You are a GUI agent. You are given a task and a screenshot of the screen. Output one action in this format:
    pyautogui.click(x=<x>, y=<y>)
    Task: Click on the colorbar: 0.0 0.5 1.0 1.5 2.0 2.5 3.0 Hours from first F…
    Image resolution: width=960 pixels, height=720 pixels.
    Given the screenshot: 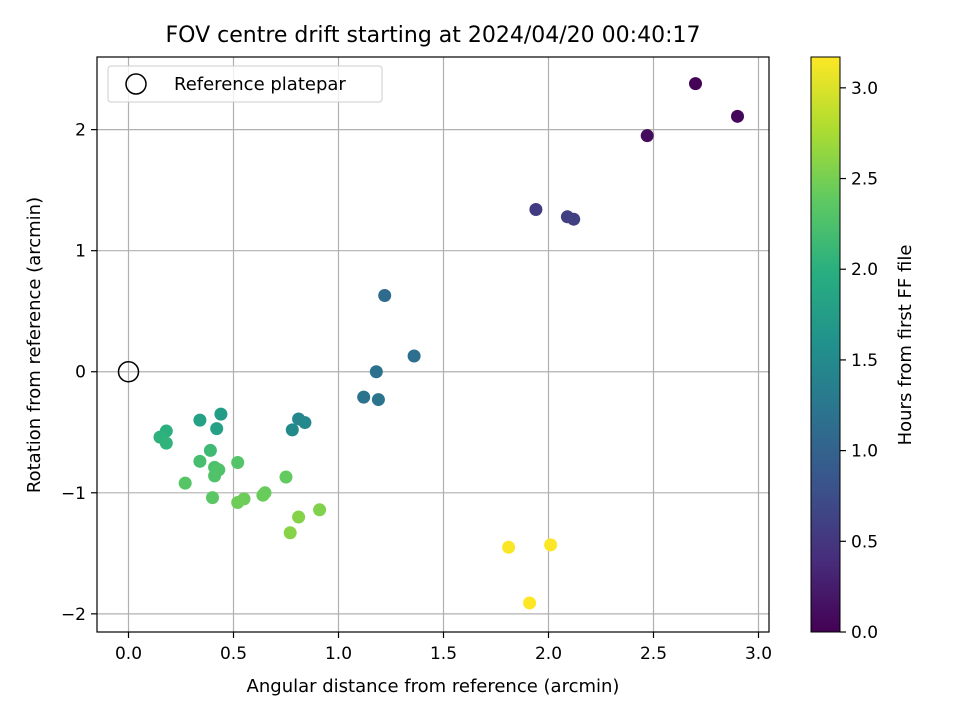 What is the action you would take?
    pyautogui.click(x=863, y=349)
    